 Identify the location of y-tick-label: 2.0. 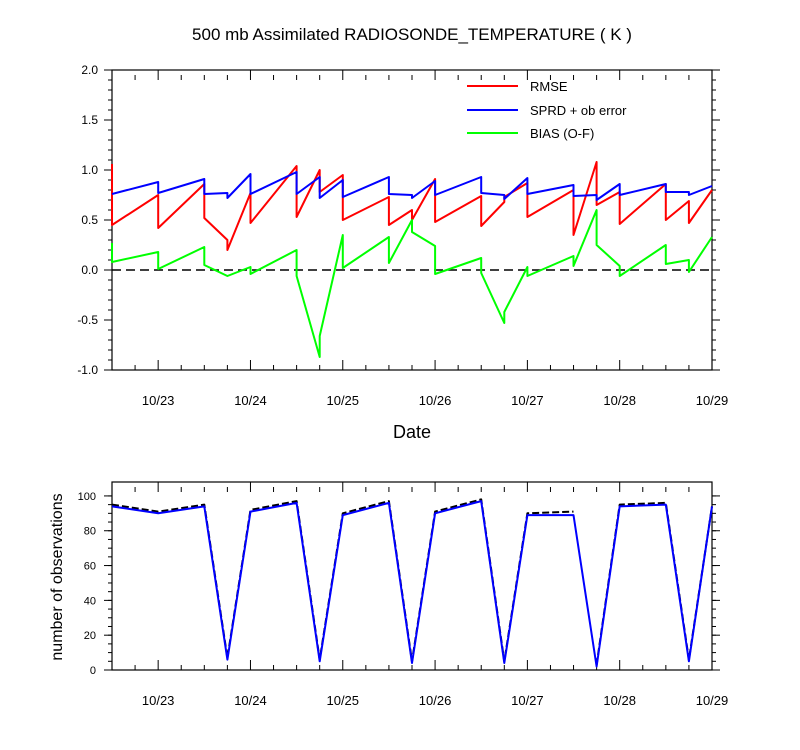
(89, 70).